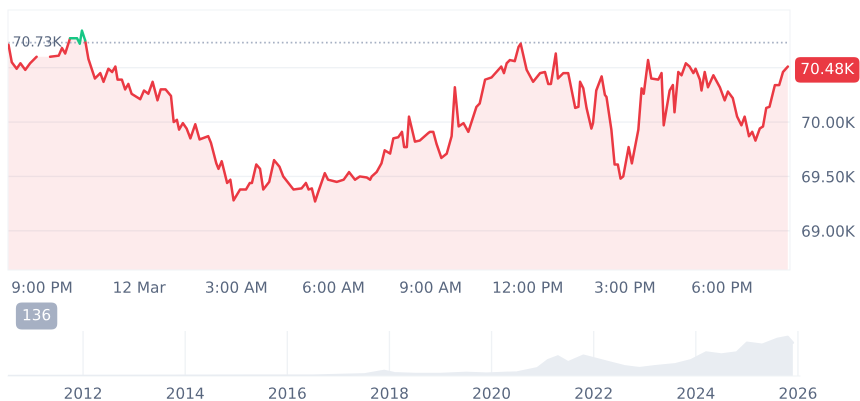 Image resolution: width=860 pixels, height=401 pixels. I want to click on x-tick-label: 12:00 PM, so click(528, 287).